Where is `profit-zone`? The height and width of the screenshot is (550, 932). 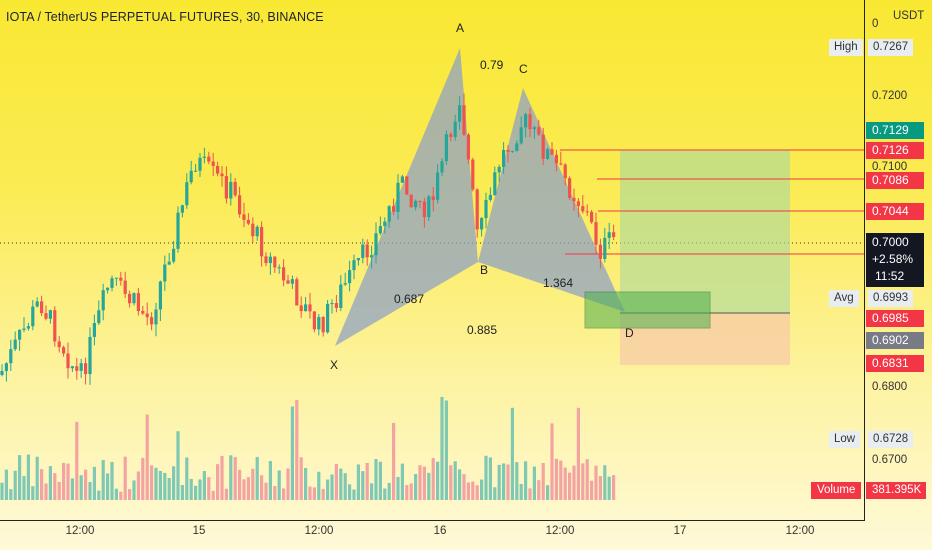
profit-zone is located at coordinates (705, 231).